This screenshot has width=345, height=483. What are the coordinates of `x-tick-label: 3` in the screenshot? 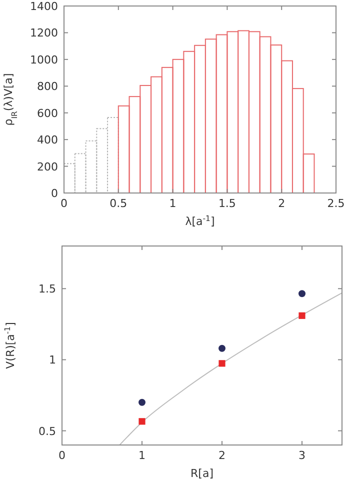 It's located at (302, 455).